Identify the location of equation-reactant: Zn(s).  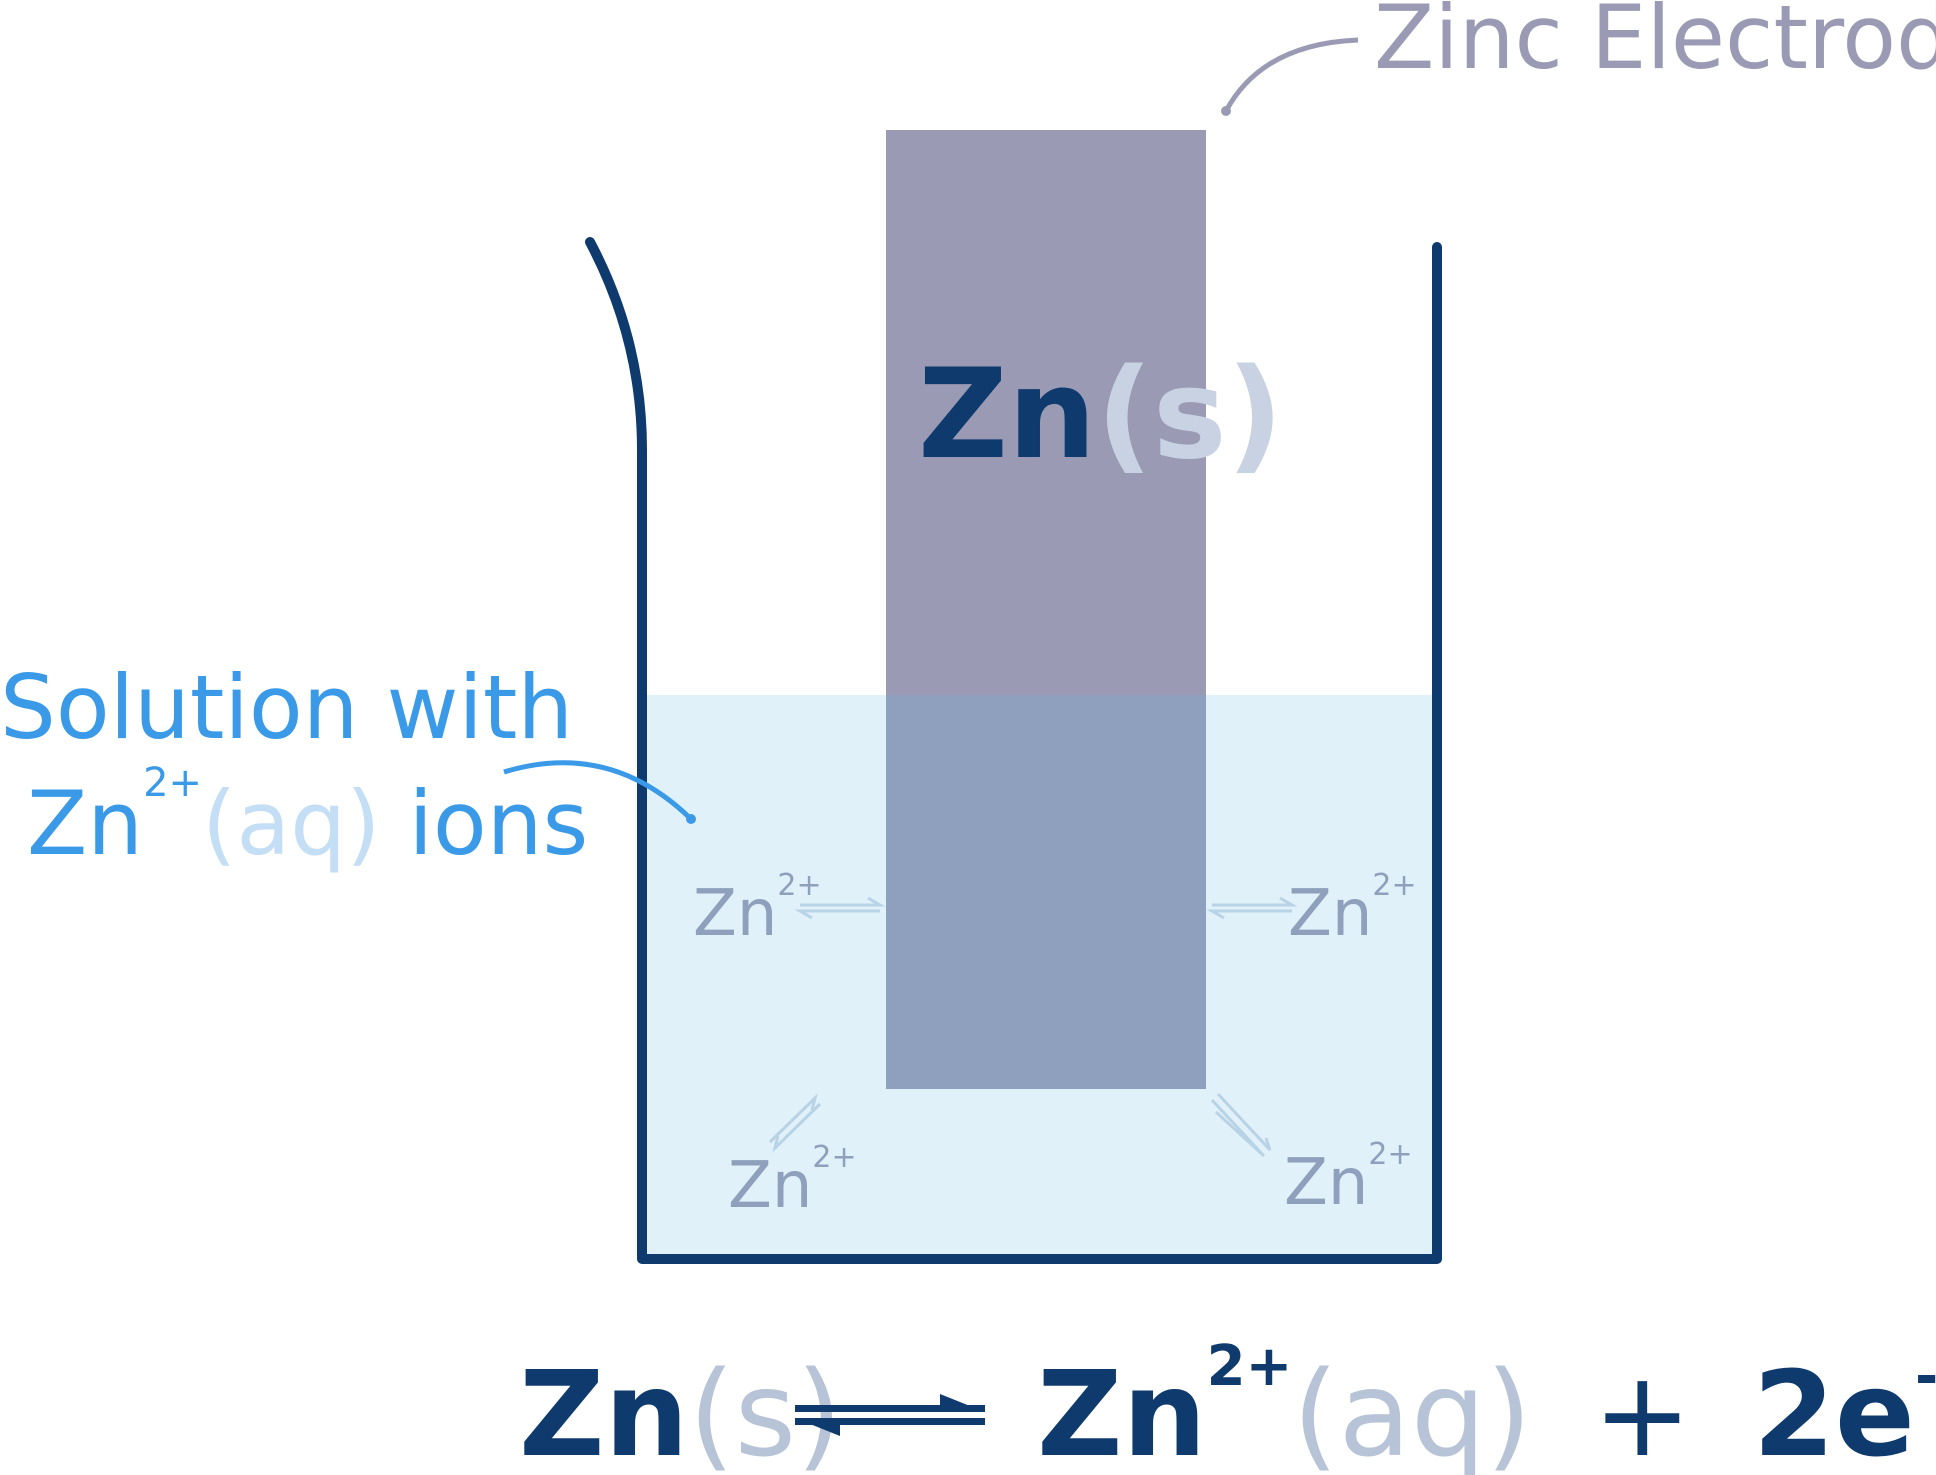
(680, 1410).